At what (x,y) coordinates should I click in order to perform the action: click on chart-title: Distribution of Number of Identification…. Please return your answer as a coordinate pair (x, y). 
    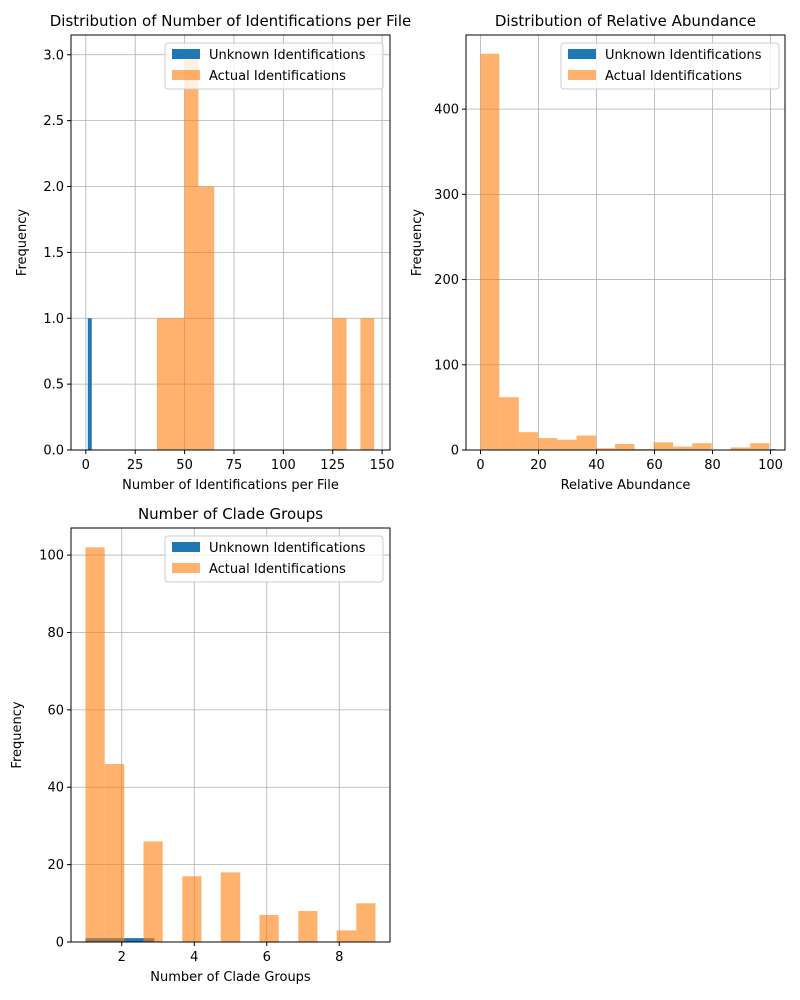
    Looking at the image, I should click on (230, 21).